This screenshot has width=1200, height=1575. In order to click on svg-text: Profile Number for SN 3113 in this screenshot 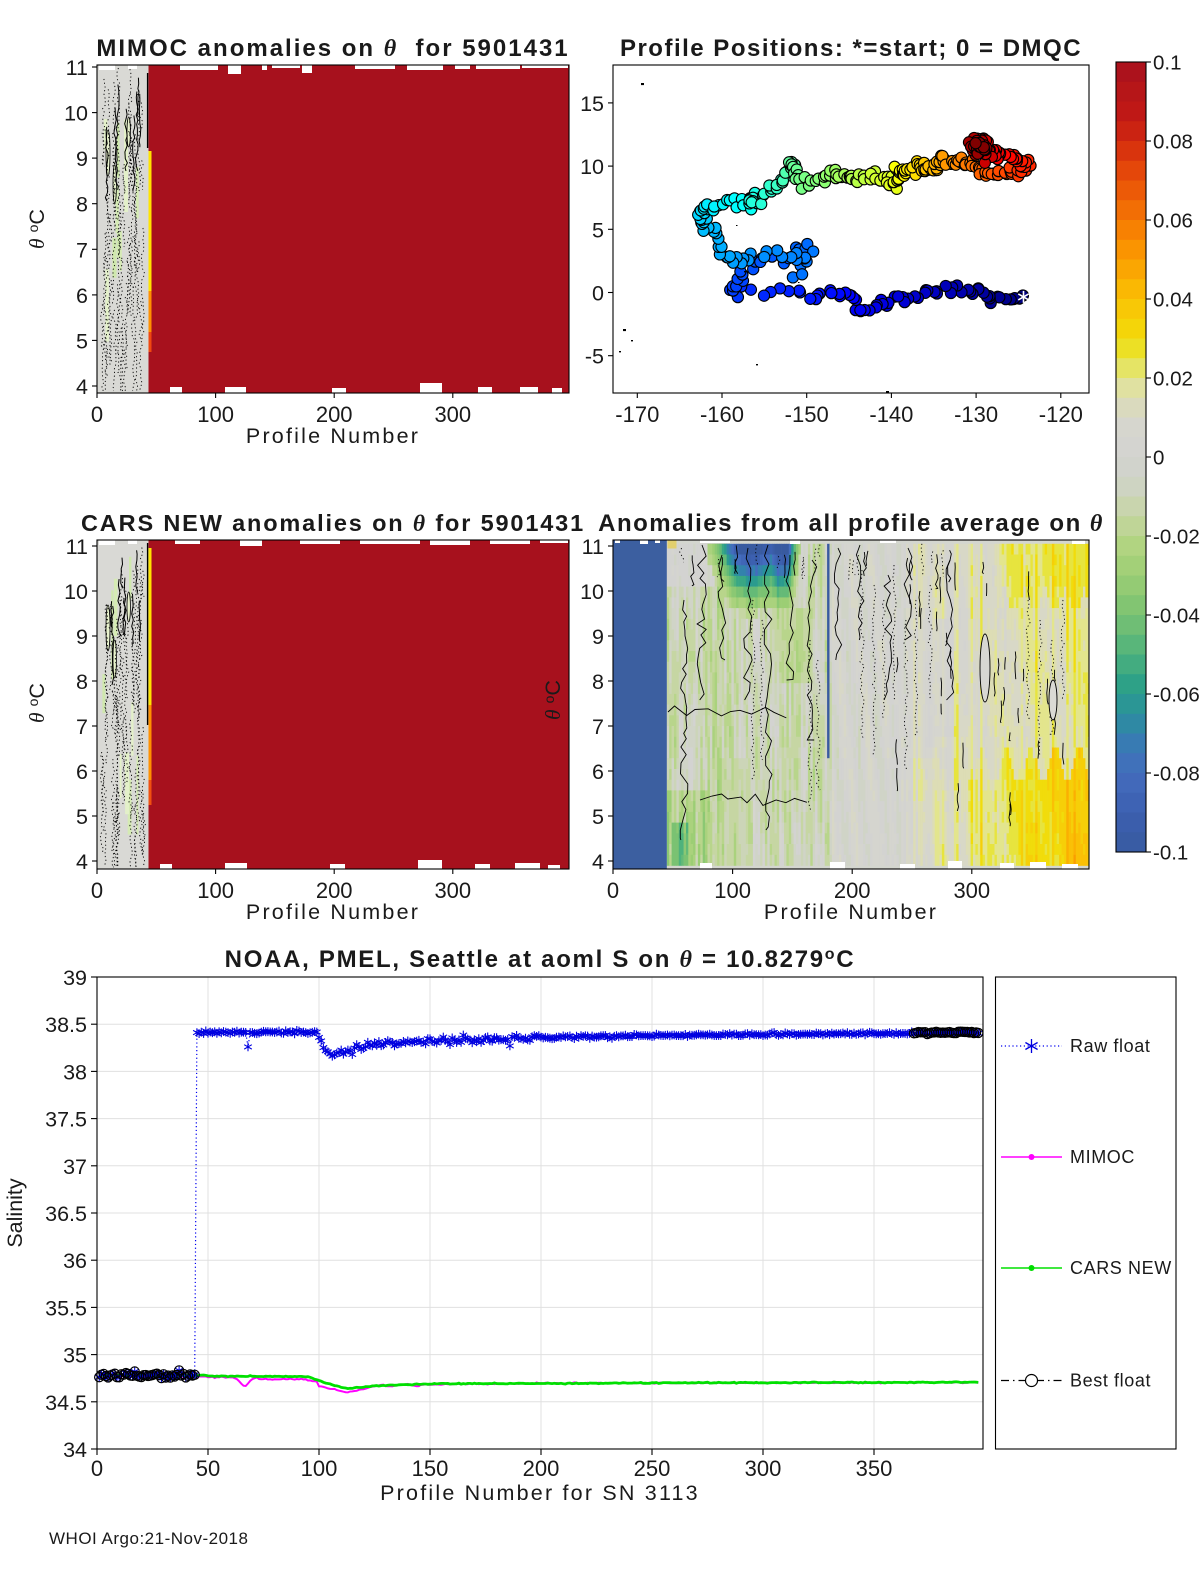, I will do `click(540, 1493)`.